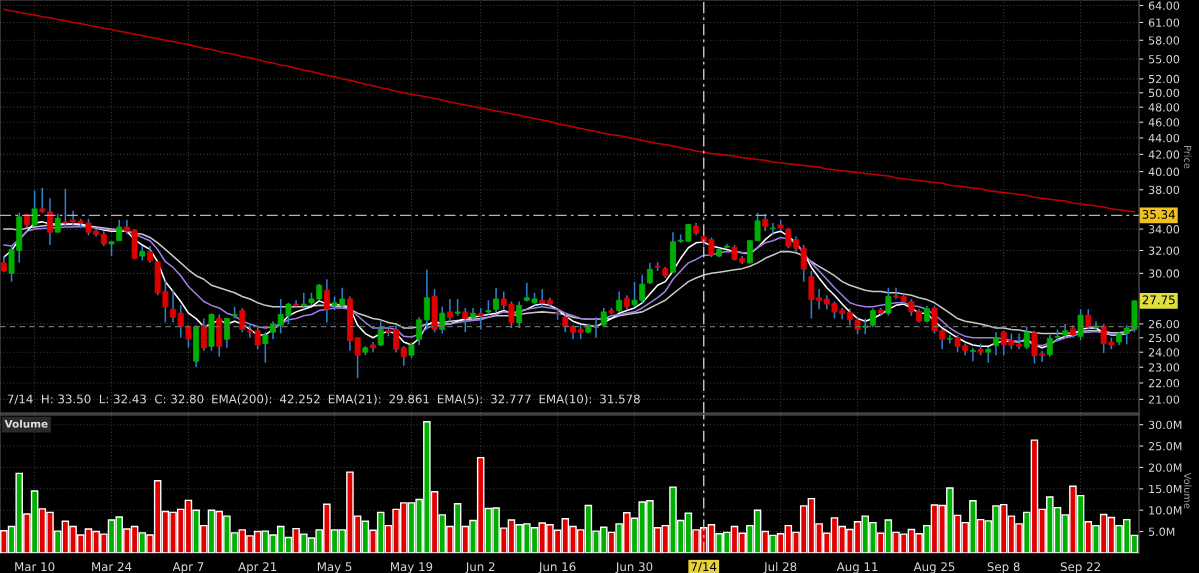 This screenshot has height=573, width=1199. What do you see at coordinates (1164, 190) in the screenshot?
I see `y-tick-label: 38.00` at bounding box center [1164, 190].